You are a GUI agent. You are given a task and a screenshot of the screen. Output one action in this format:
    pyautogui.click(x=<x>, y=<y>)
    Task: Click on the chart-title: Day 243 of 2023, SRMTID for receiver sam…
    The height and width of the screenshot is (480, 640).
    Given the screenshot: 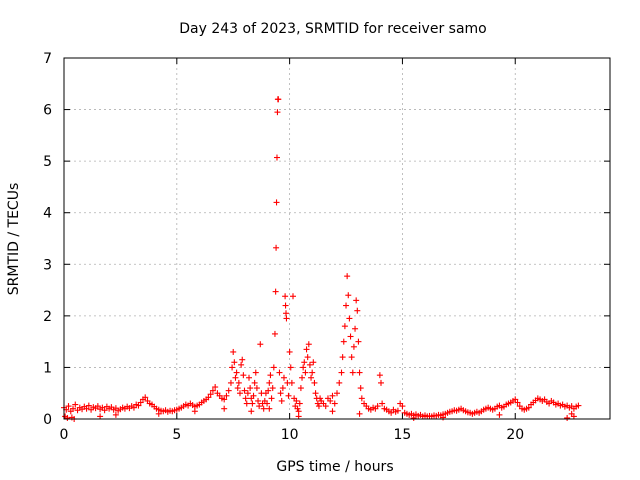 What is the action you would take?
    pyautogui.click(x=333, y=29)
    